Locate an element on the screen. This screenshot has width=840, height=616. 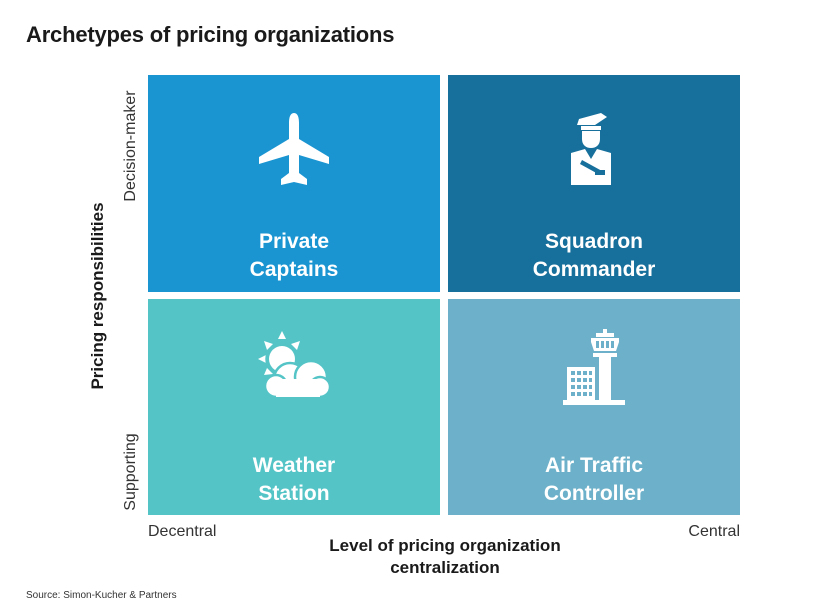
sun-cloud-icon is located at coordinates (294, 365).